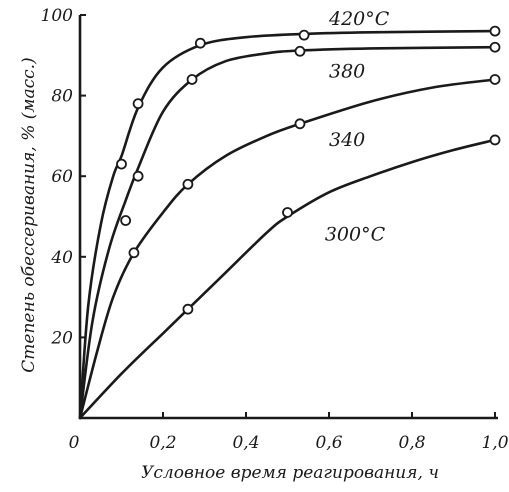  What do you see at coordinates (347, 71) in the screenshot?
I see `series-label: 380` at bounding box center [347, 71].